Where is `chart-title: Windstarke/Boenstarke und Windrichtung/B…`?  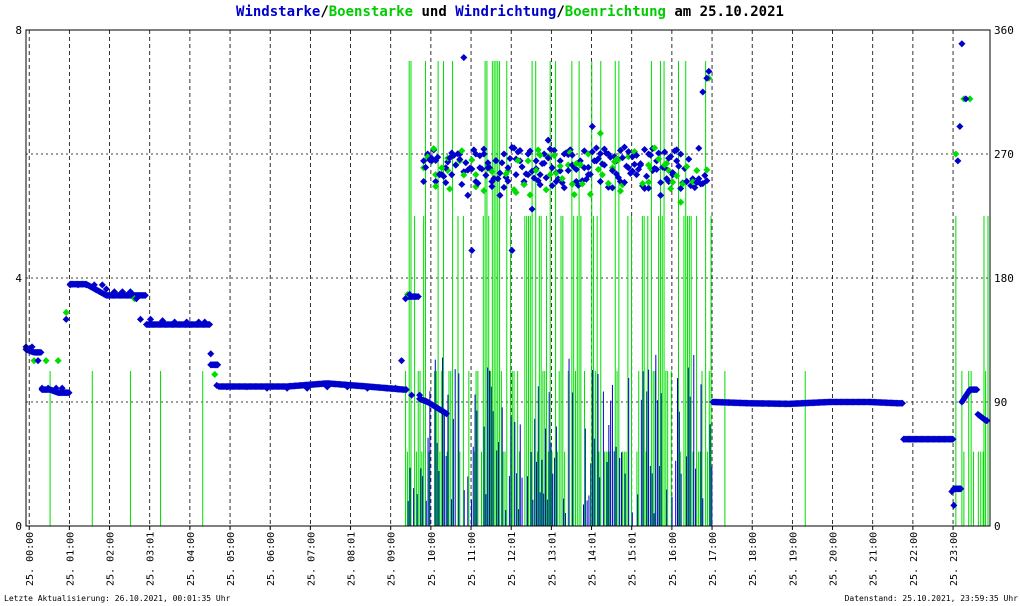
chart-title: Windstarke/Boenstarke und Windrichtung/B… is located at coordinates (510, 12).